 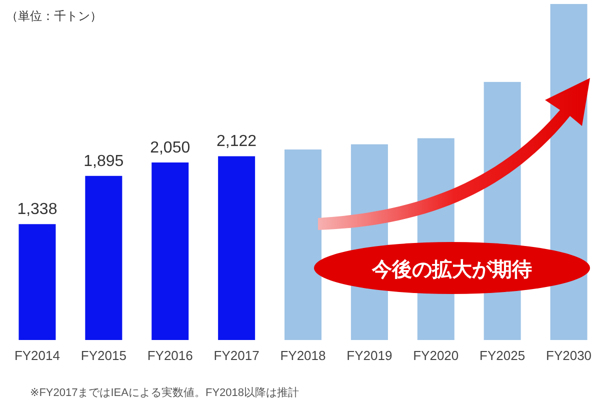 I want to click on x-tick-label: FY2015, so click(x=103, y=355).